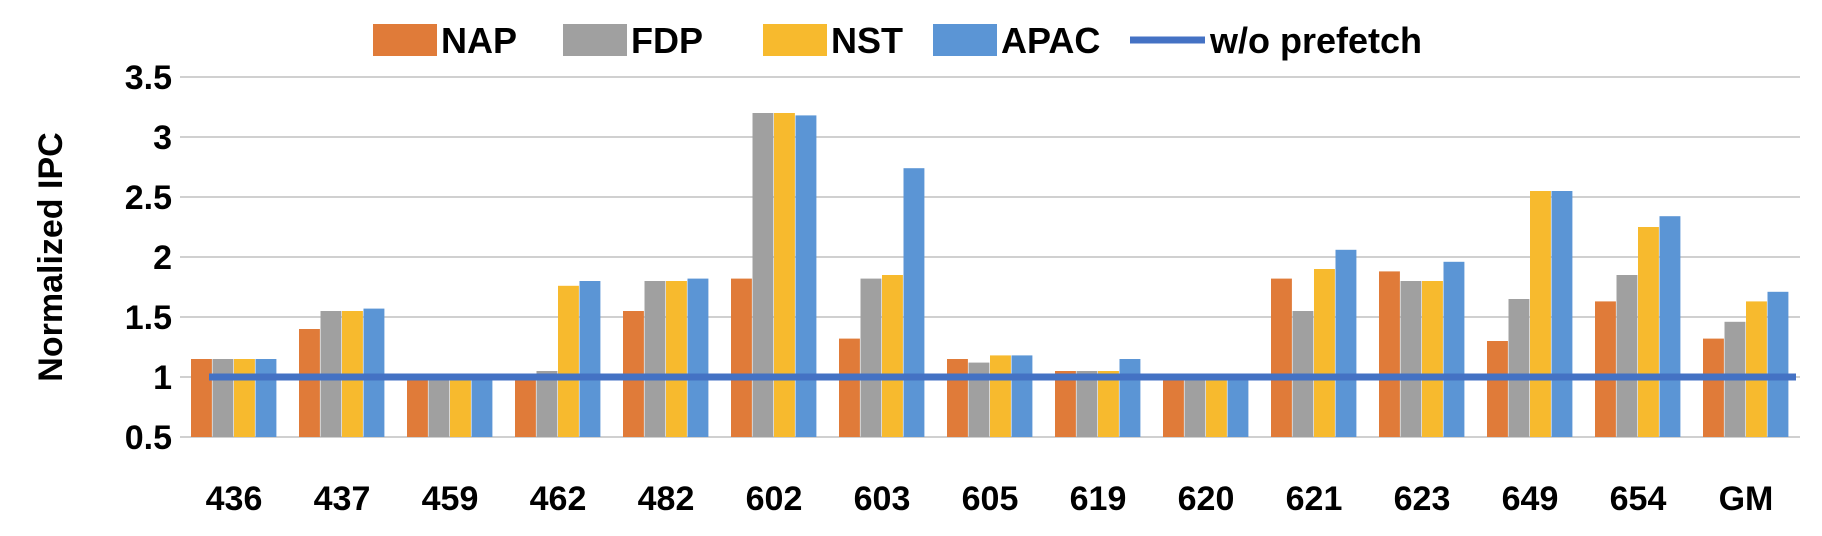  What do you see at coordinates (1756, 369) in the screenshot?
I see `bar-nst-gm` at bounding box center [1756, 369].